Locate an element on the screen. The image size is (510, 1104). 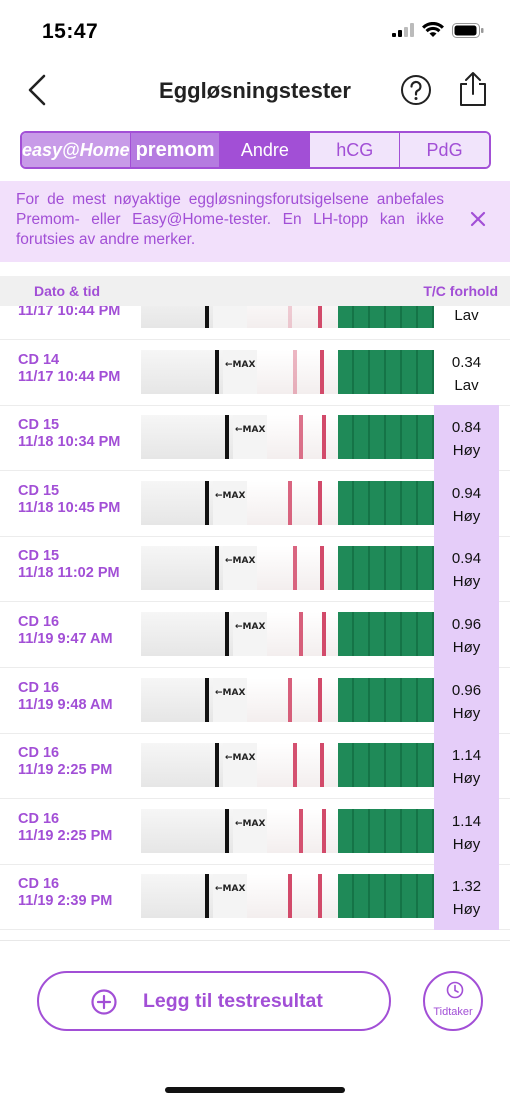
test-result-row: CD 15 11/18 11:02 PM ←MAX 0.94 Høy is located at coordinates (255, 569).